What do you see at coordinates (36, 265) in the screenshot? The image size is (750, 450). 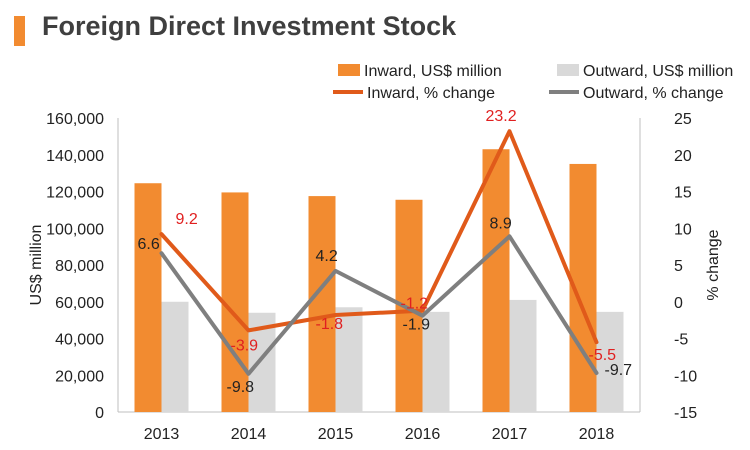 I see `y-axis-title: US$ million` at bounding box center [36, 265].